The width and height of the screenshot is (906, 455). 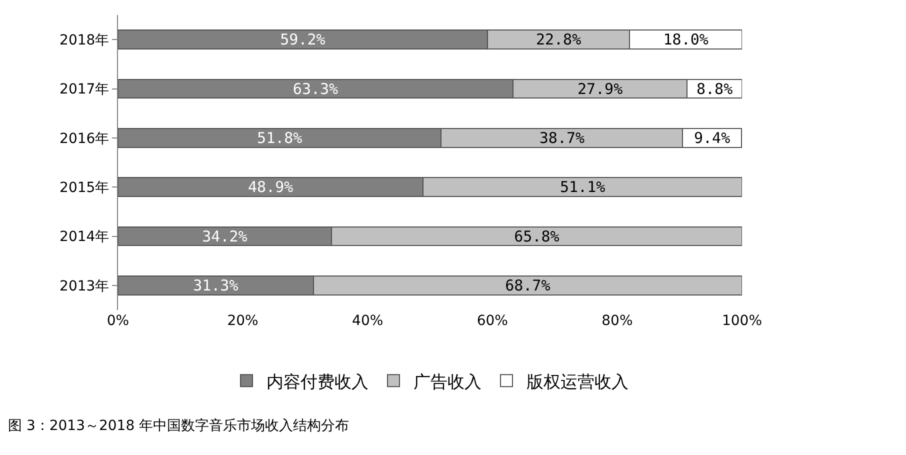 I want to click on data-label: 8.8%, so click(x=714, y=89).